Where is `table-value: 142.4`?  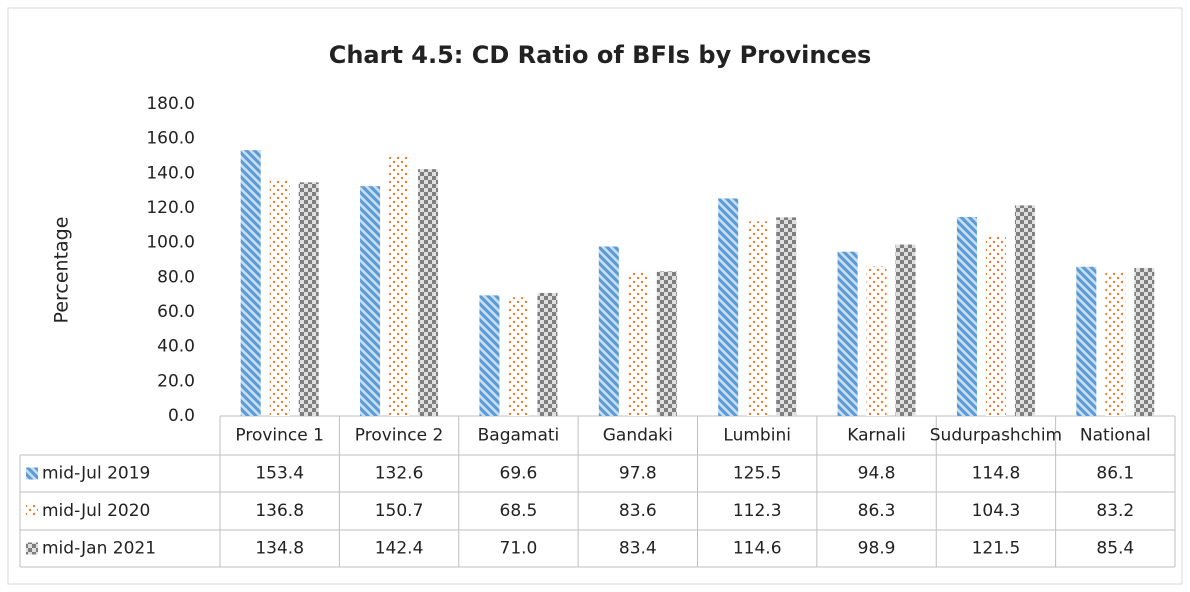
table-value: 142.4 is located at coordinates (399, 549).